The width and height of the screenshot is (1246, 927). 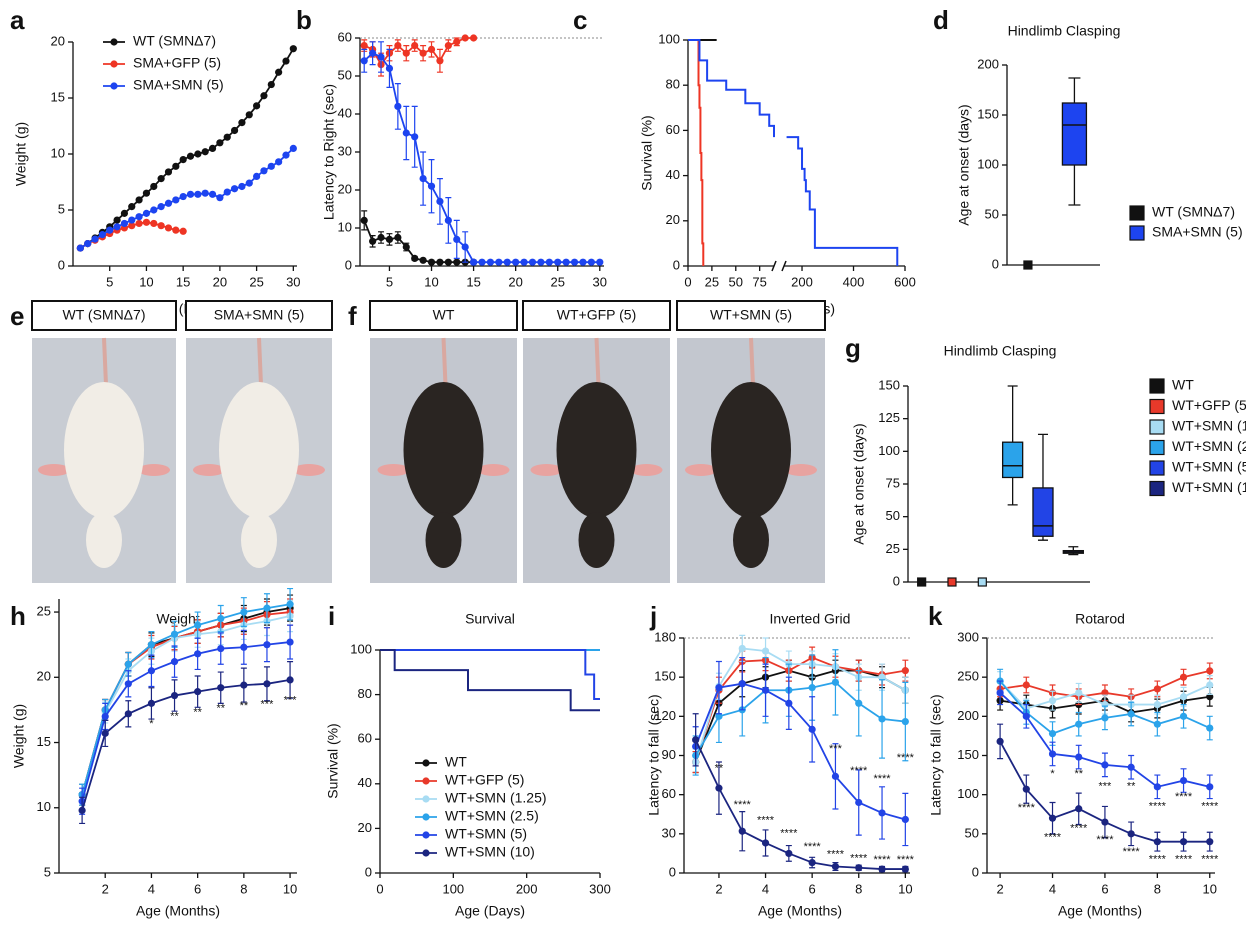 I want to click on x-tick-label: 5, so click(x=109, y=281).